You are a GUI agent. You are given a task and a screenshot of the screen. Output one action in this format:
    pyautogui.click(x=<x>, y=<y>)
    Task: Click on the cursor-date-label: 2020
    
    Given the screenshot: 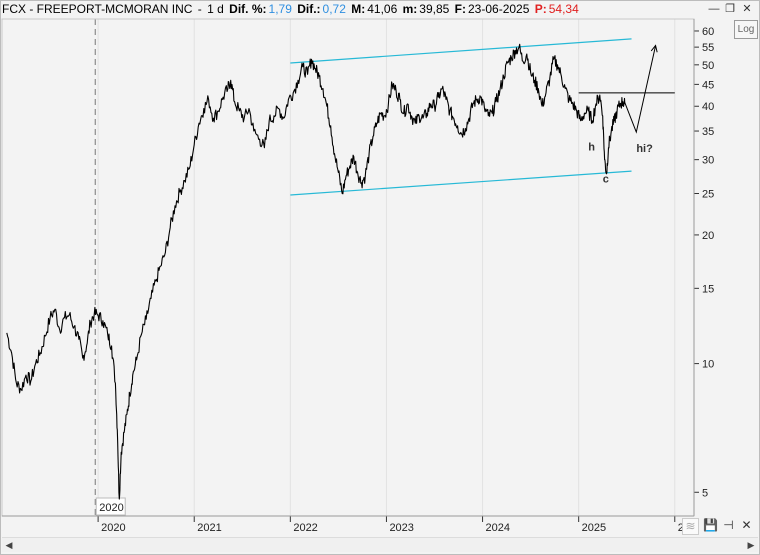 What is the action you would take?
    pyautogui.click(x=111, y=508)
    